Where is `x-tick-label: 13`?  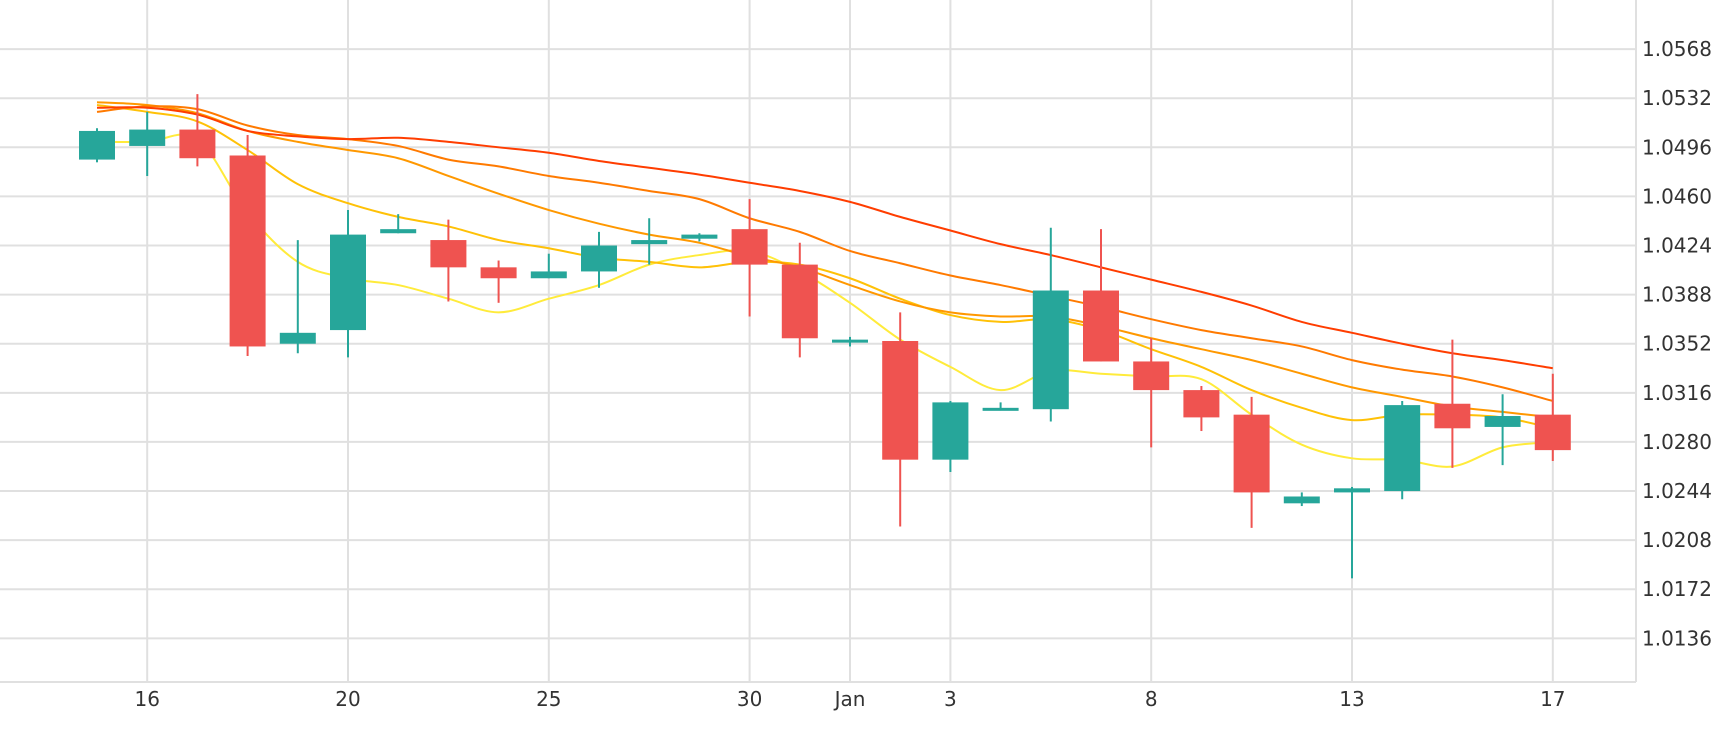 x-tick-label: 13 is located at coordinates (1351, 699).